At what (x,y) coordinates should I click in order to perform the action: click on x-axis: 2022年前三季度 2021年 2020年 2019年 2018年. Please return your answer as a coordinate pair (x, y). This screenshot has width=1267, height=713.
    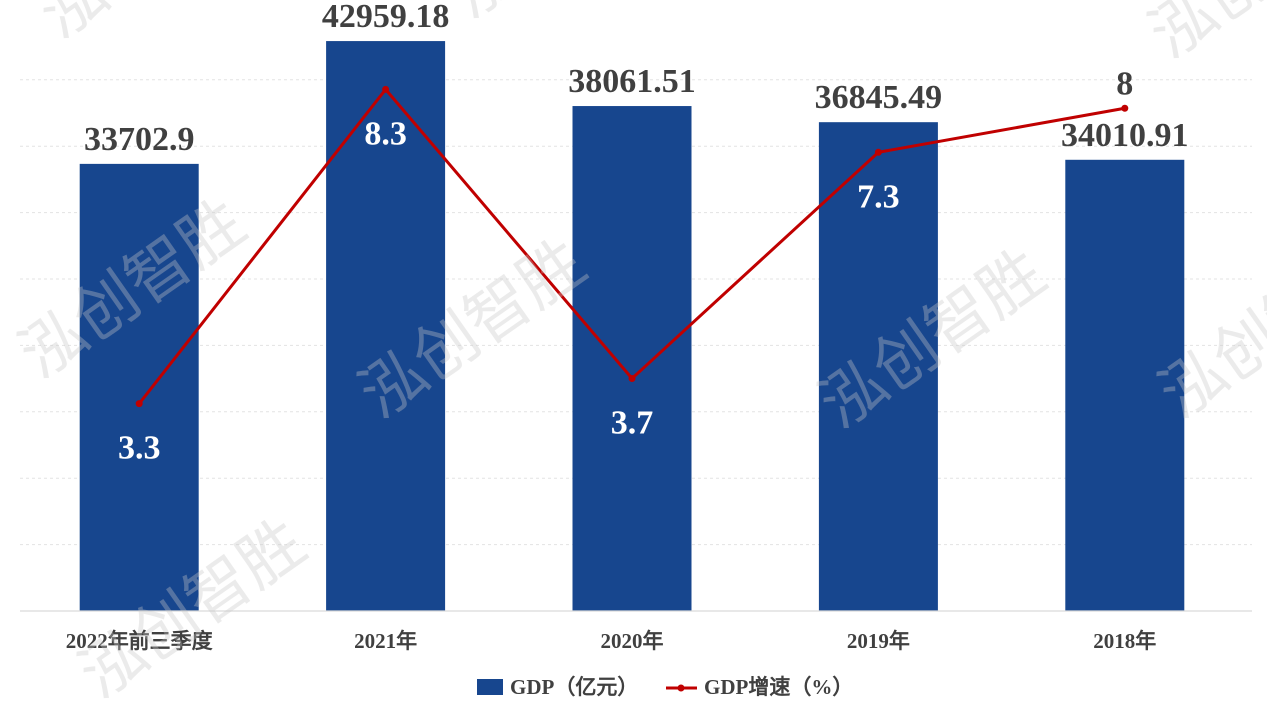
    Looking at the image, I should click on (636, 631).